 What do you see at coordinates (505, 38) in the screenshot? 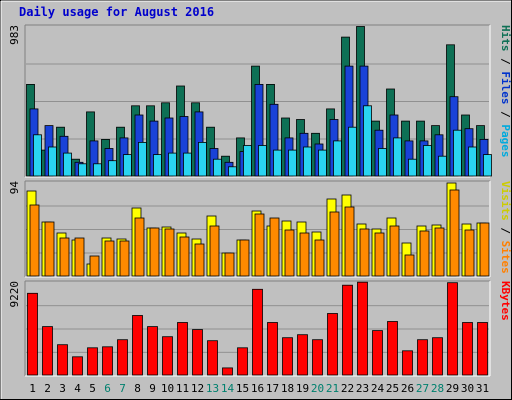
I see `series-label-part: Hits` at bounding box center [505, 38].